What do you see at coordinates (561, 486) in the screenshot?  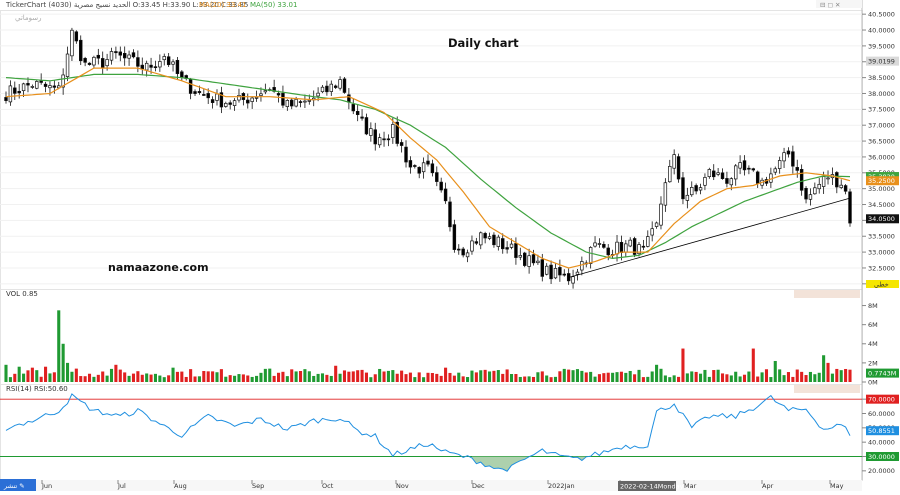 I see `time-tick-label: 2022Jan` at bounding box center [561, 486].